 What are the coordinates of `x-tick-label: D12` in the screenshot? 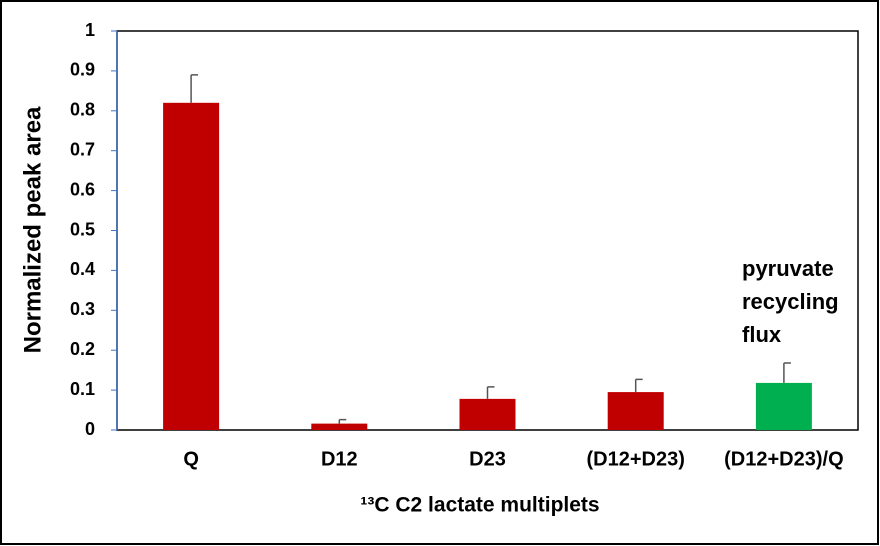 It's located at (339, 459).